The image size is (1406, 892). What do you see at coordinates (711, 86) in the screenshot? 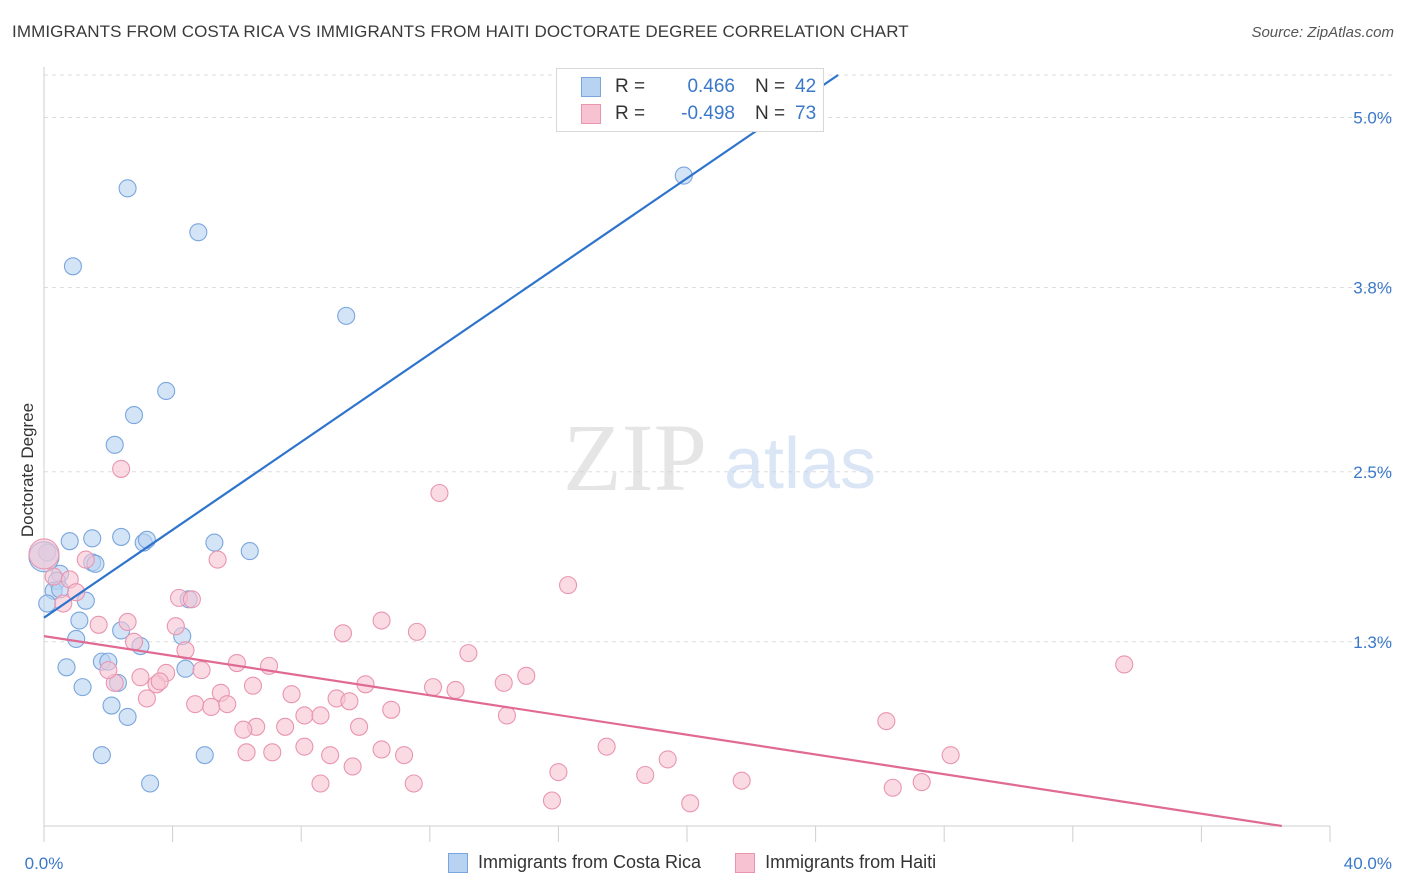
I see `r-value: 0.466` at bounding box center [711, 86].